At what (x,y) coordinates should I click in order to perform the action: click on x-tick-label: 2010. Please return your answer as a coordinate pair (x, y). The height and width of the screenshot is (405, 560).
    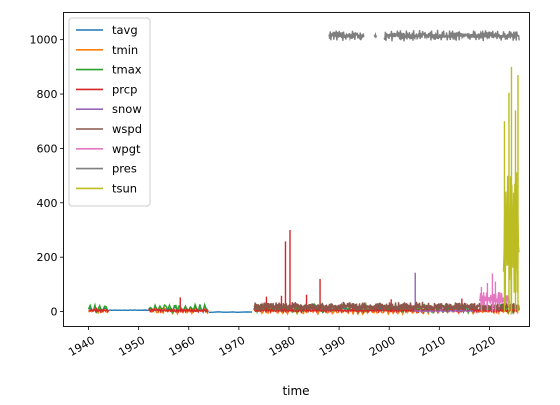
    Looking at the image, I should click on (432, 346).